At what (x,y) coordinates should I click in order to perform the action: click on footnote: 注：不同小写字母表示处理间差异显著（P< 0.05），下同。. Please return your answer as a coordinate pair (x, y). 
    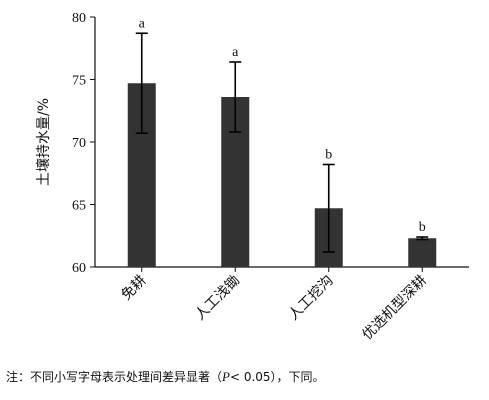
    Looking at the image, I should click on (165, 376).